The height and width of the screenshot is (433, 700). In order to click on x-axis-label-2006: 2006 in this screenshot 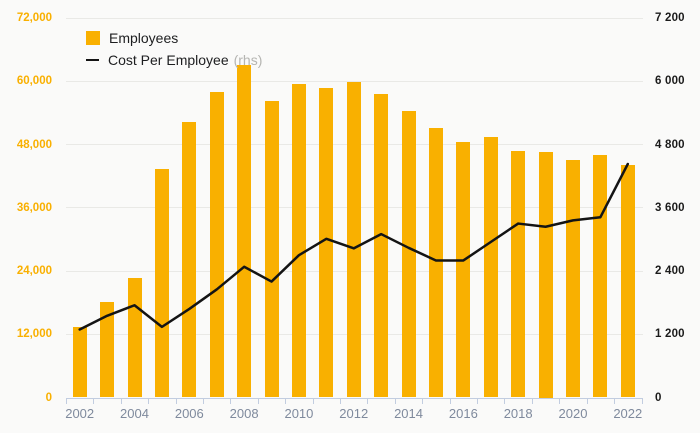, I will do `click(189, 413)`.